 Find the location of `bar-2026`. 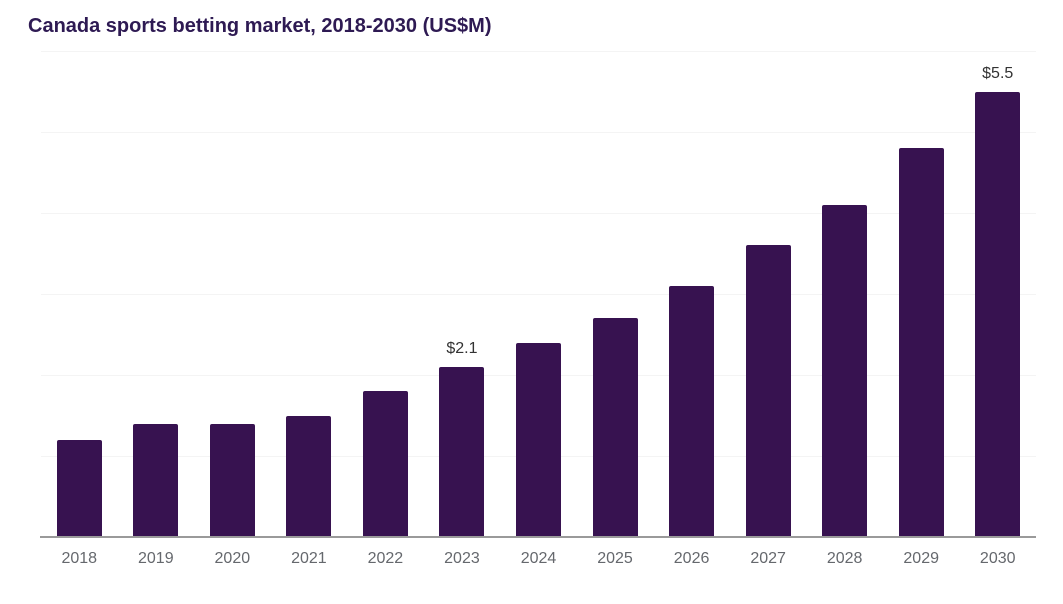

bar-2026 is located at coordinates (692, 411).